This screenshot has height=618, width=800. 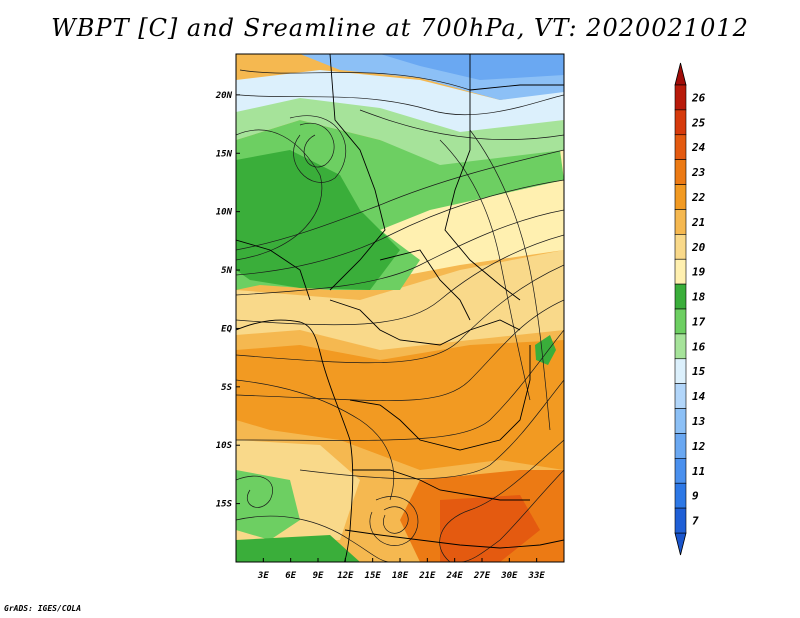 I want to click on colorbar-label: 7, so click(x=695, y=521).